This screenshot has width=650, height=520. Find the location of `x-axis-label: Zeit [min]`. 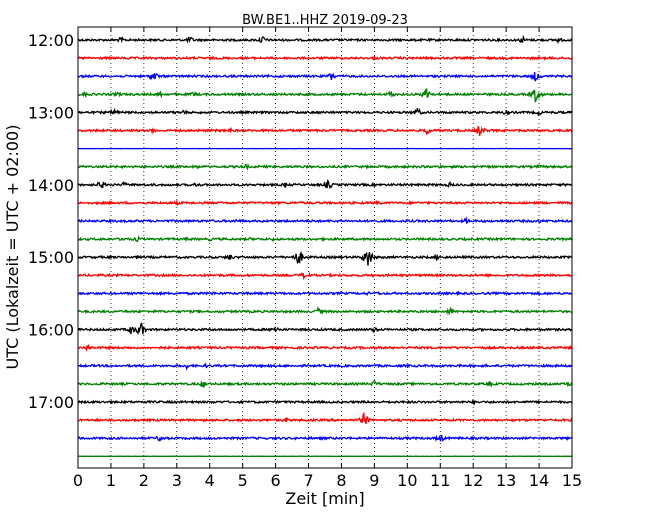

x-axis-label: Zeit [min] is located at coordinates (324, 498).